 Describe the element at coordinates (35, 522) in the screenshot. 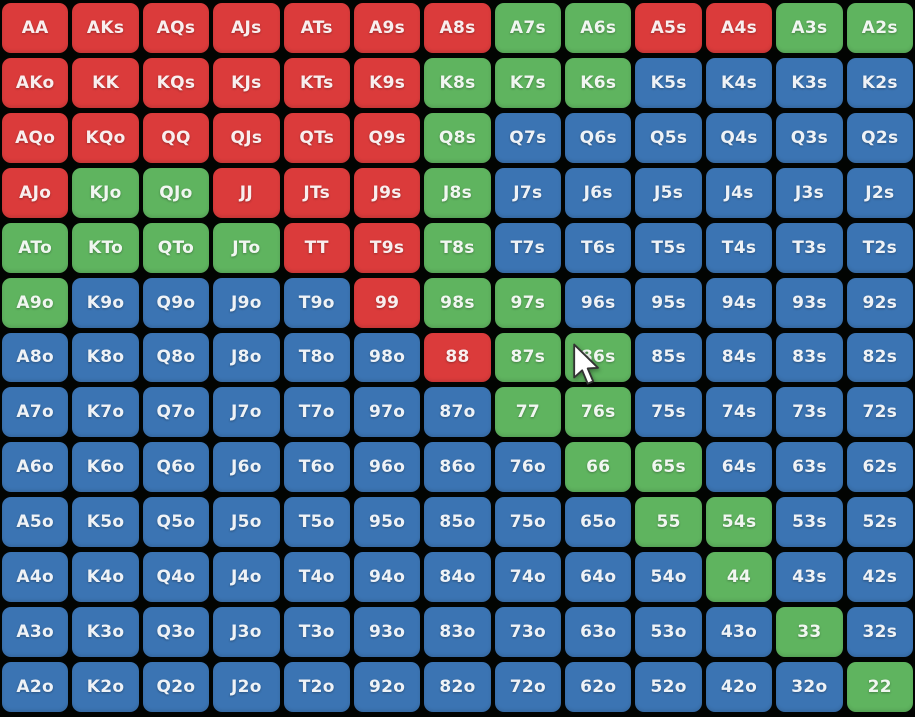

I see `hand-cell-A5o: A5o` at that location.